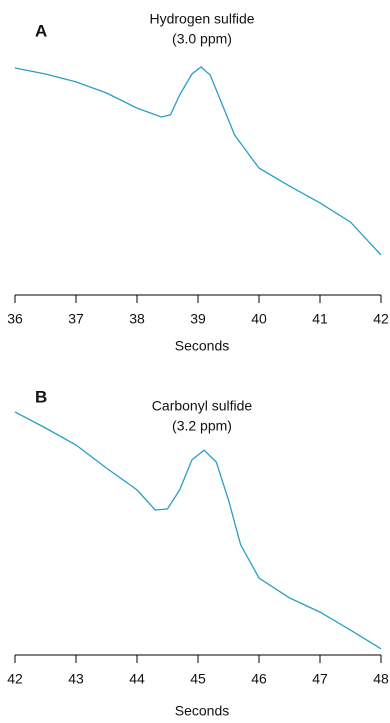  I want to click on x-tick-label: 48, so click(381, 679).